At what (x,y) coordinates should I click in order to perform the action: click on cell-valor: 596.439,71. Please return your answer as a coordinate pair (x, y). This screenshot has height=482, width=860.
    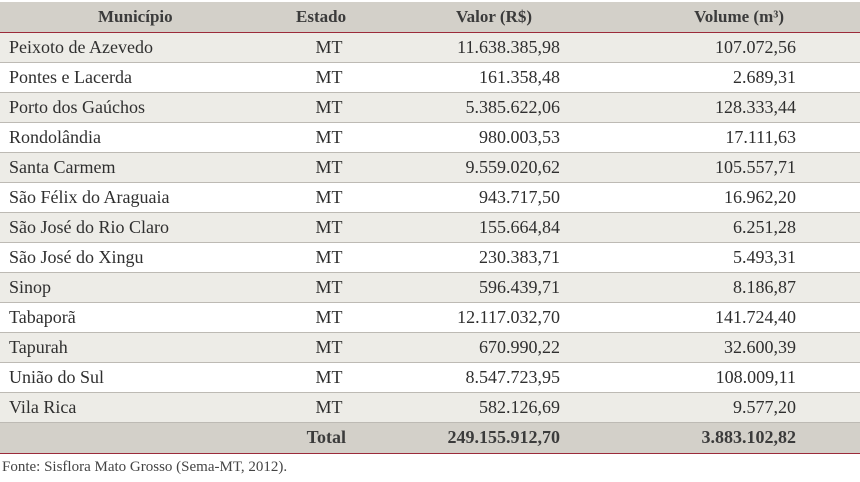
    Looking at the image, I should click on (472, 287).